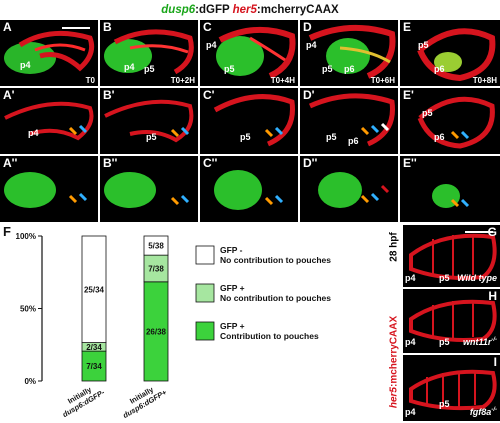 This screenshot has height=423, width=500. I want to click on genotype-name-h: wnt11r, so click(477, 342).